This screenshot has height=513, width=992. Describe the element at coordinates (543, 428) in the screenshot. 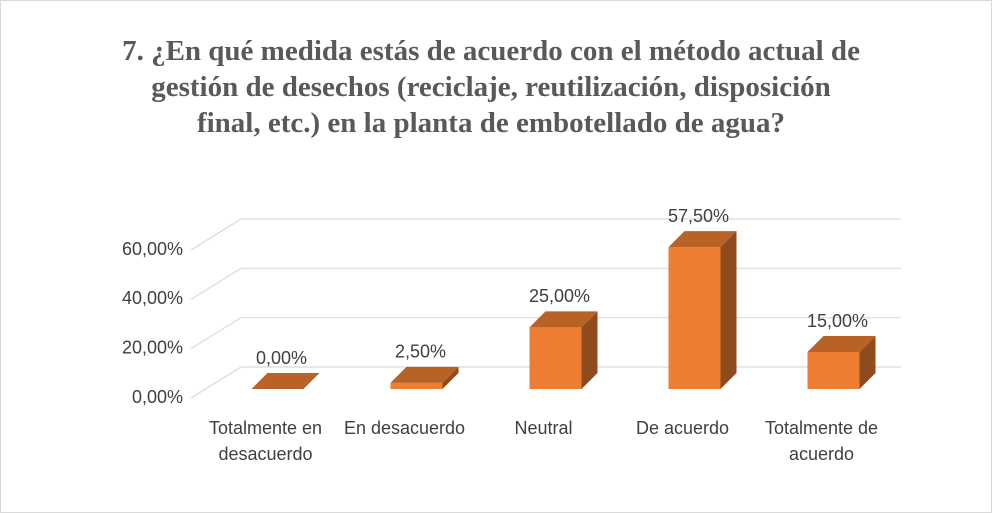

I see `x-tick-label: Neutral` at that location.